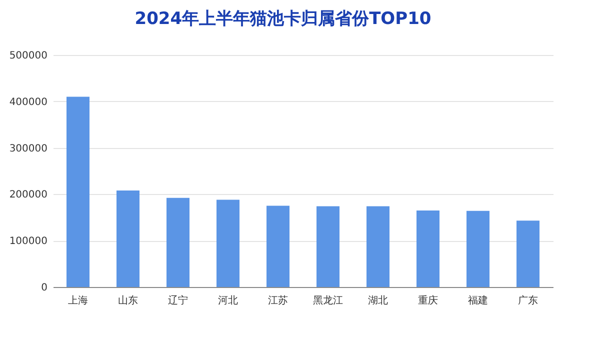 Image resolution: width=589 pixels, height=340 pixels. Describe the element at coordinates (128, 300) in the screenshot. I see `x-tick-label: 山东` at that location.